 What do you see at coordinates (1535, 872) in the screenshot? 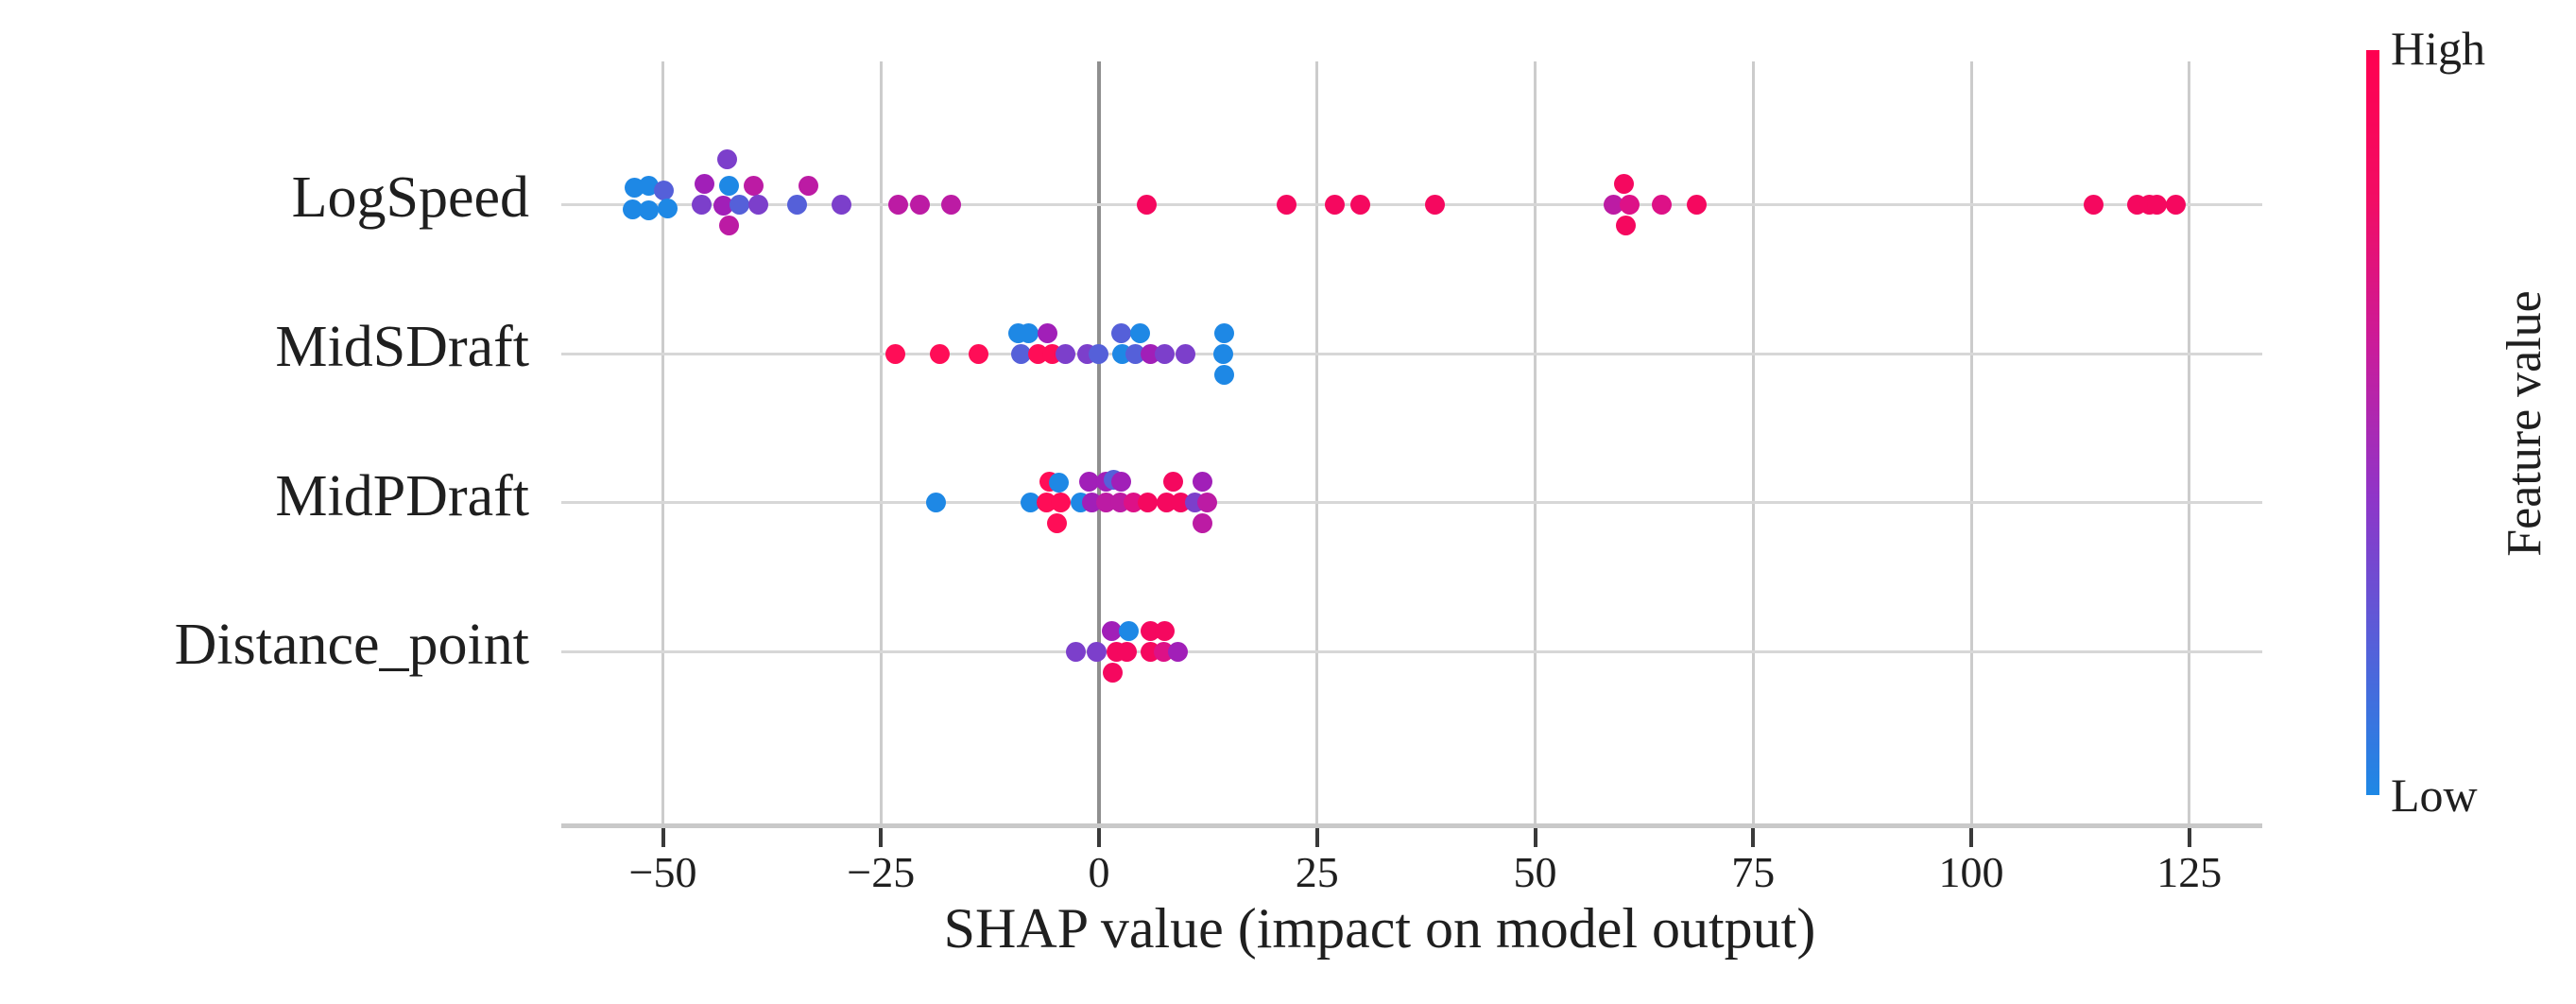
I see `x-tick-label-50: 50` at bounding box center [1535, 872].